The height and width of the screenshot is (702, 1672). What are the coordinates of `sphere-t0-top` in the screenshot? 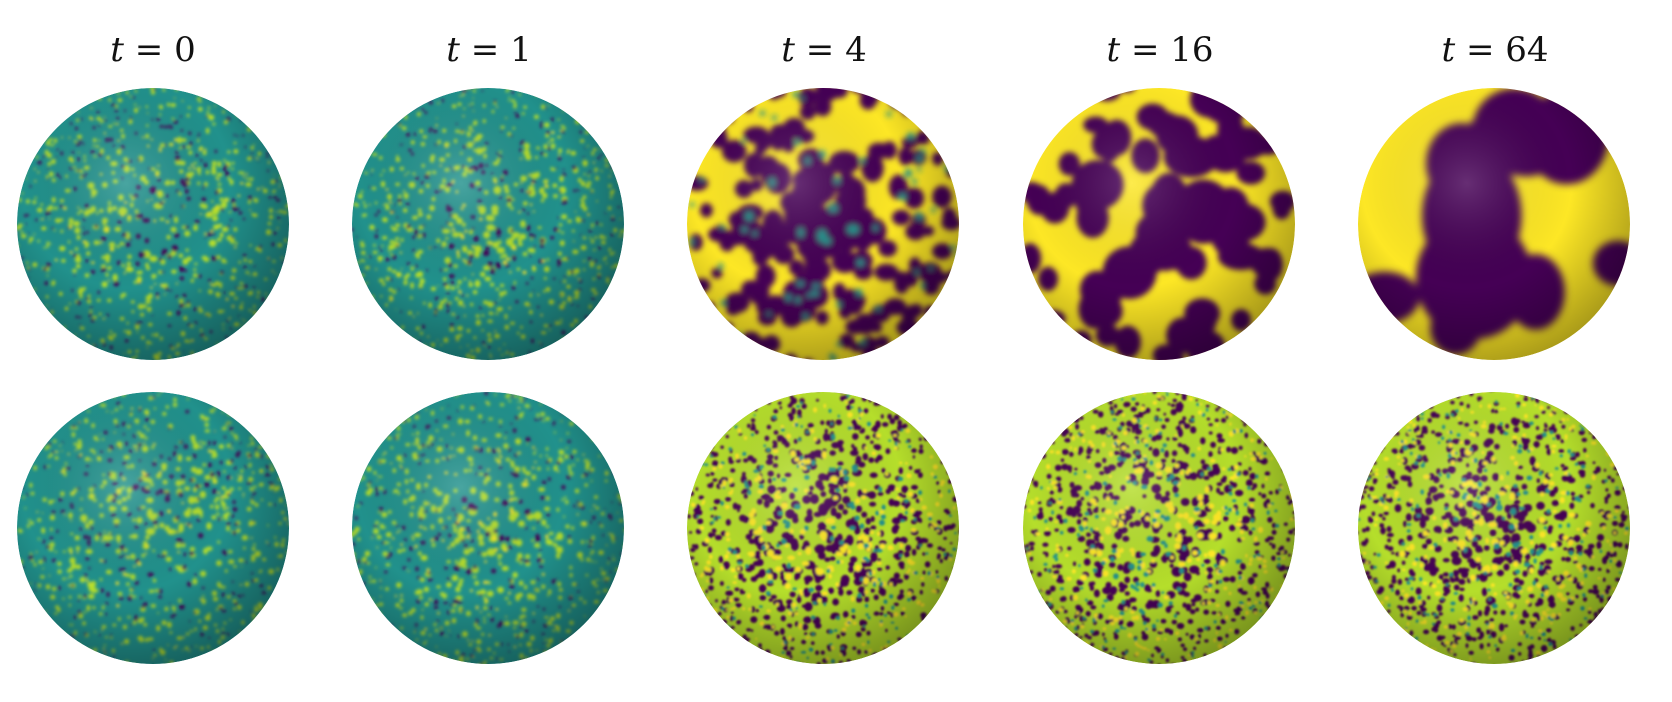 It's located at (153, 224).